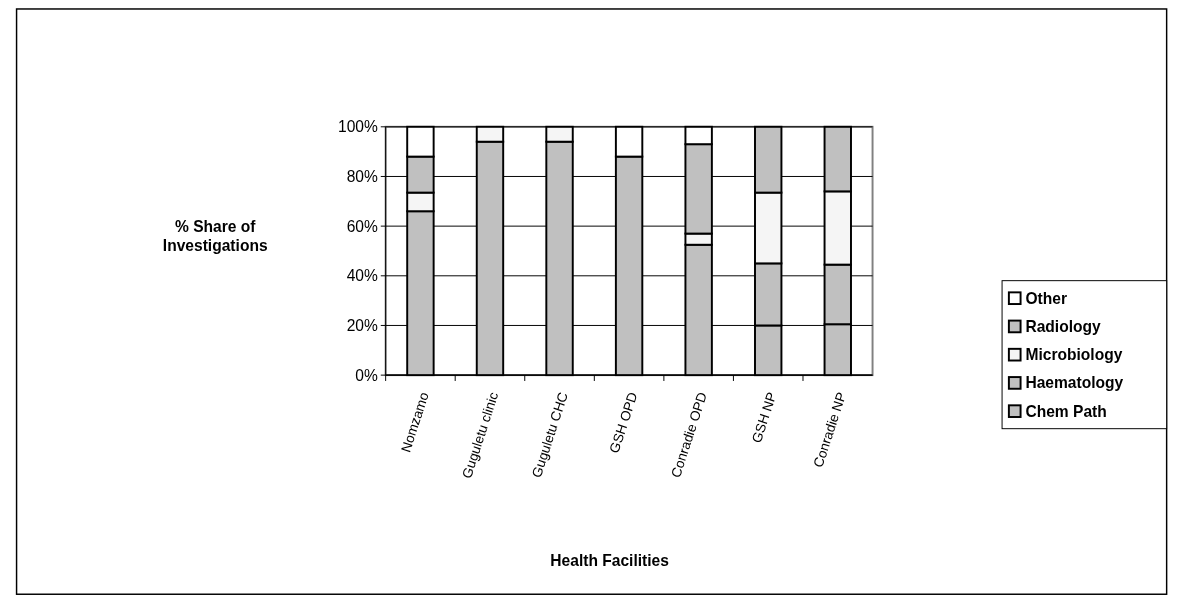 The image size is (1191, 611). Describe the element at coordinates (215, 236) in the screenshot. I see `y-axis-title: % Share of Investigations` at that location.